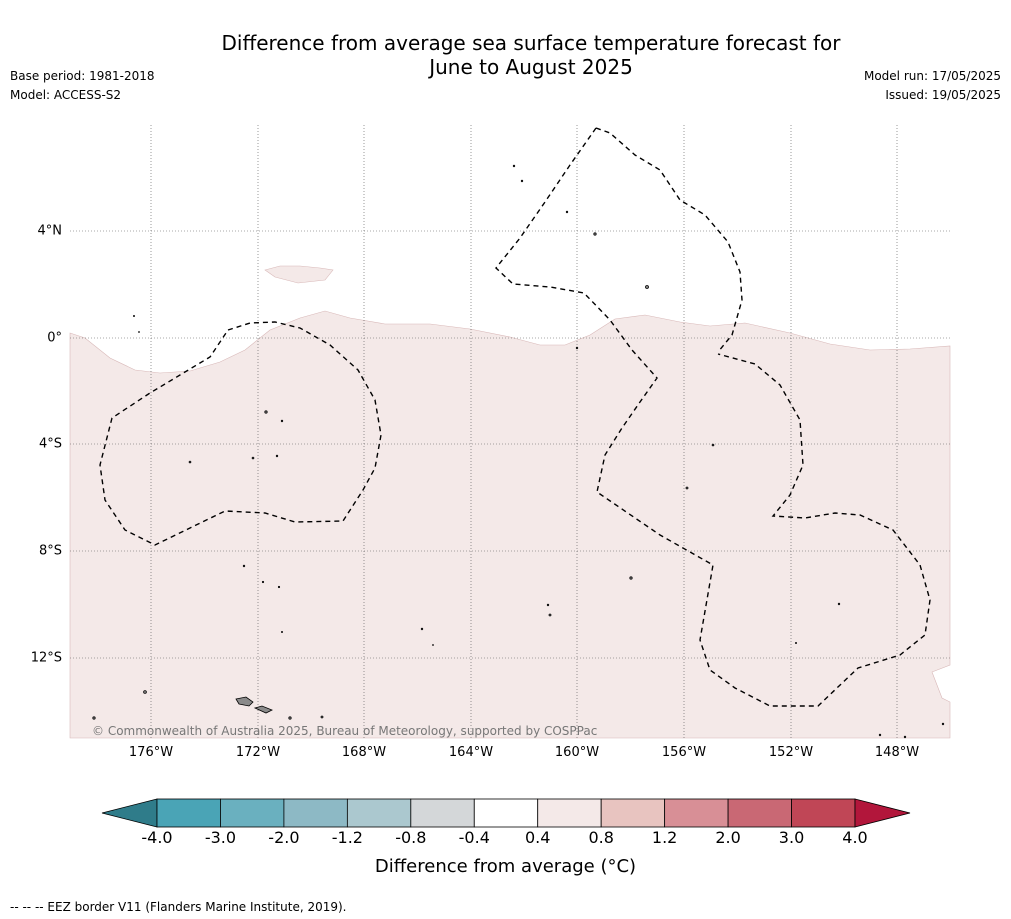 This screenshot has height=919, width=1011. What do you see at coordinates (66, 95) in the screenshot?
I see `model-name: Model: ACCESS-S2` at bounding box center [66, 95].